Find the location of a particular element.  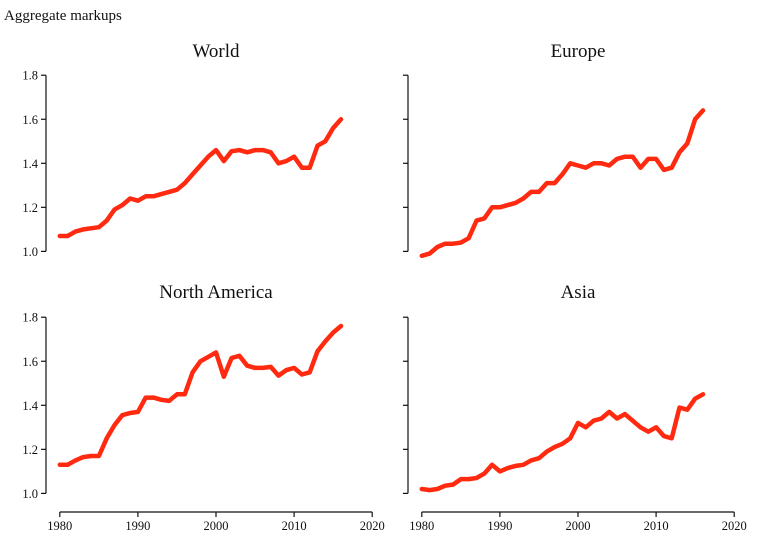

panel-title: Asia is located at coordinates (578, 292).